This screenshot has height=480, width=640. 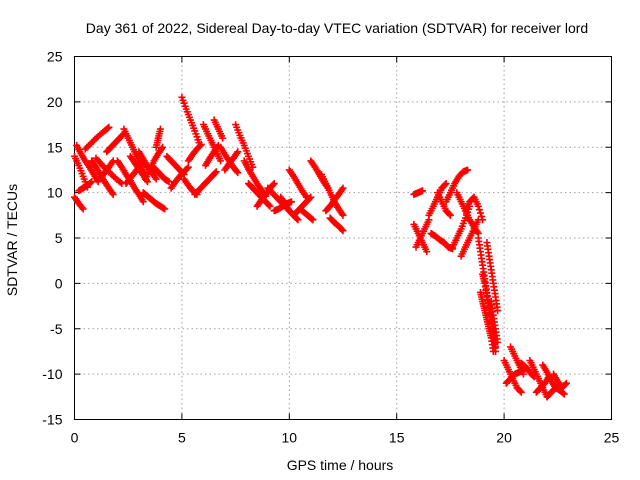 I want to click on y-tick-label: -5, so click(x=56, y=329).